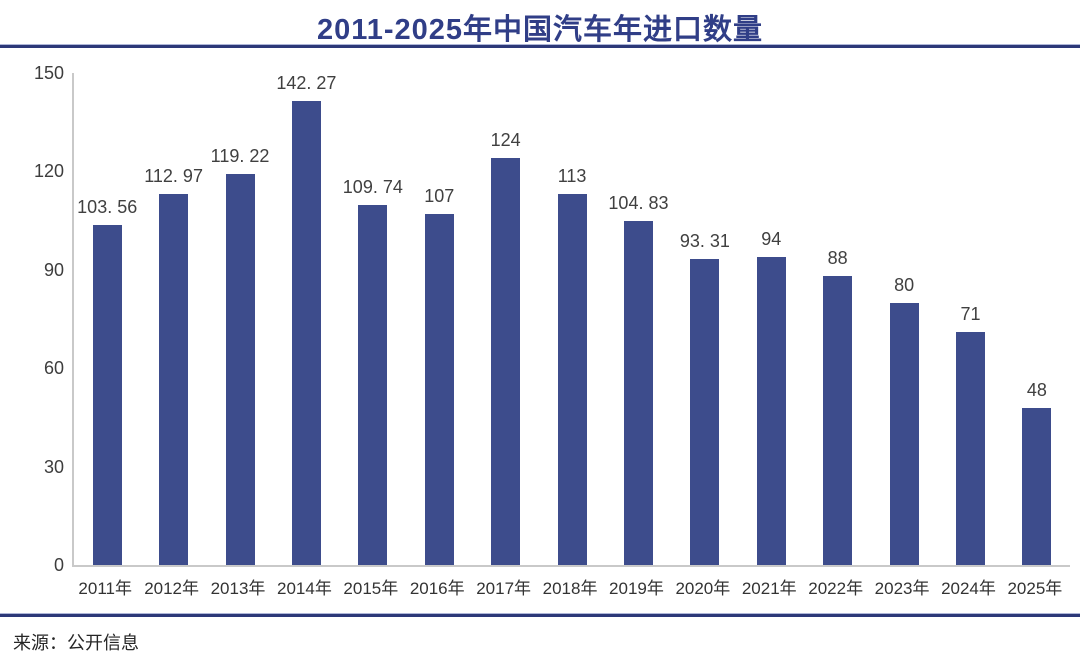 The image size is (1080, 658). I want to click on bar-value-label: 107, so click(439, 196).